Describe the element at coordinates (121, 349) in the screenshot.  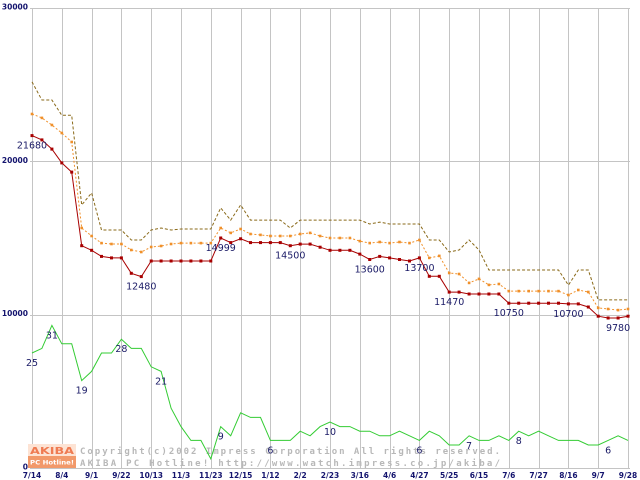
I see `shop-count-label: 28` at that location.